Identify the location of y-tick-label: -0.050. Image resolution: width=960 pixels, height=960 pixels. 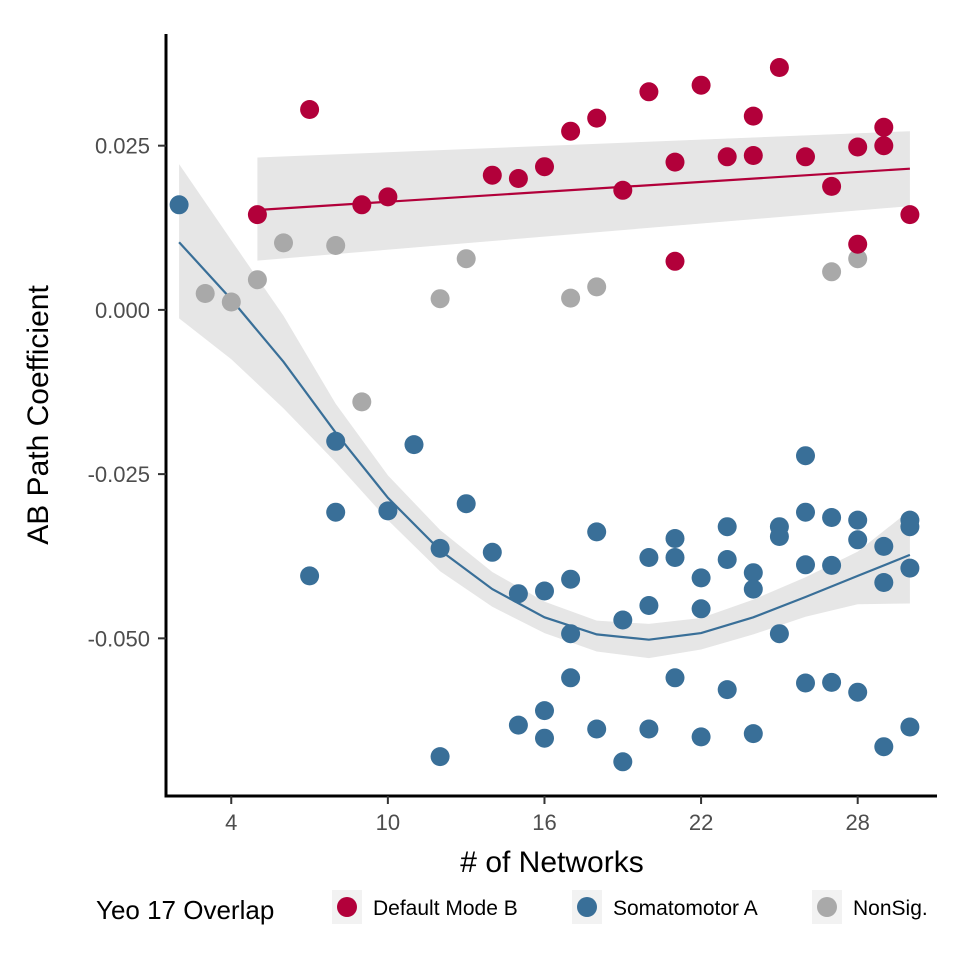
(119, 638).